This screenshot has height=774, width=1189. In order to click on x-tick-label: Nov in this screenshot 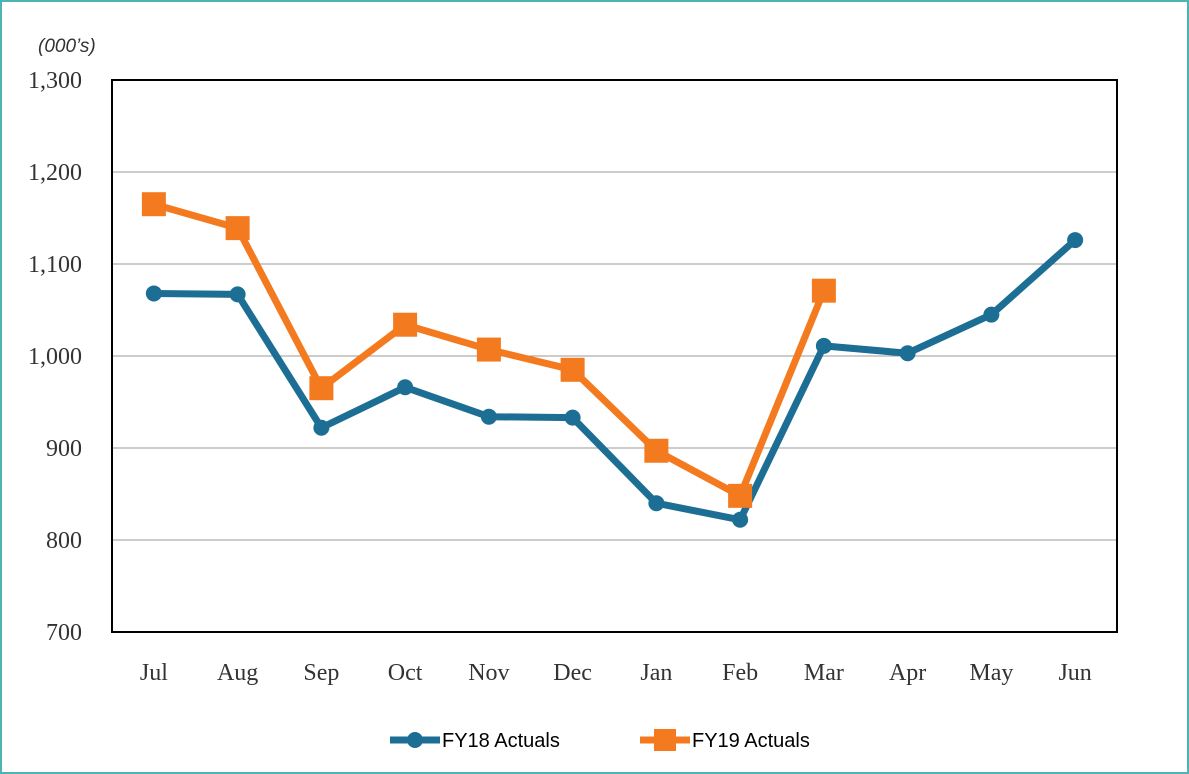, I will do `click(488, 673)`.